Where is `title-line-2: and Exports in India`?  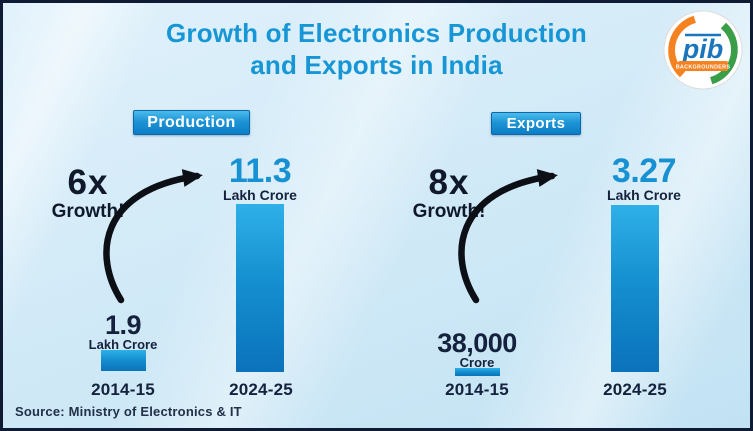
title-line-2: and Exports in India is located at coordinates (376, 65).